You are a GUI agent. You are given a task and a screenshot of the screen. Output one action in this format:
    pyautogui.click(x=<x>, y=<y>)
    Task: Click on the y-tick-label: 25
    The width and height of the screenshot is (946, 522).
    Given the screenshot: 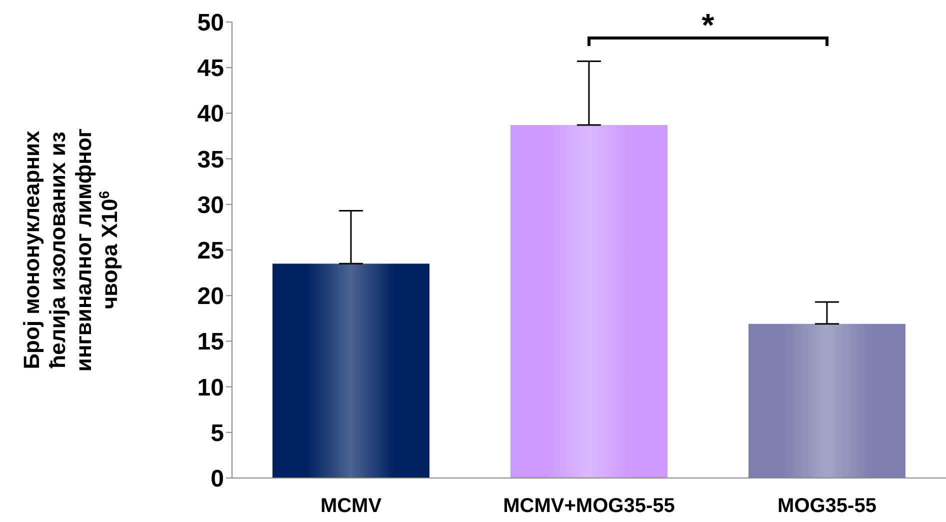 What is the action you would take?
    pyautogui.click(x=210, y=251)
    